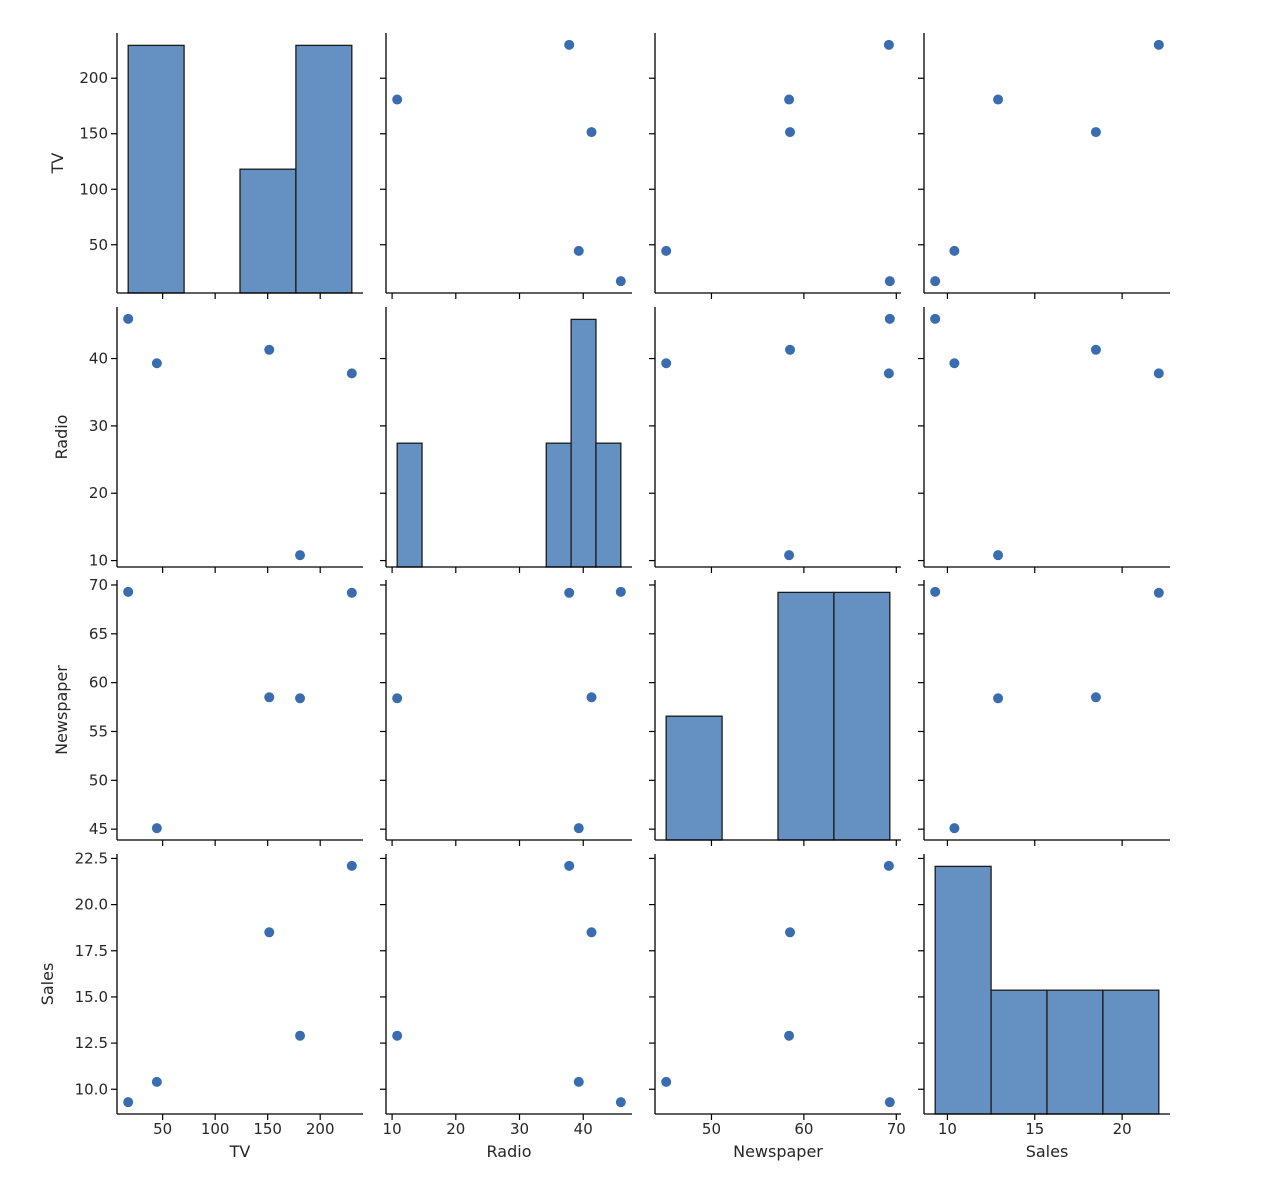  I want to click on subplot-Sales-vs-Newspaper: 50 60 70, so click(777, 996).